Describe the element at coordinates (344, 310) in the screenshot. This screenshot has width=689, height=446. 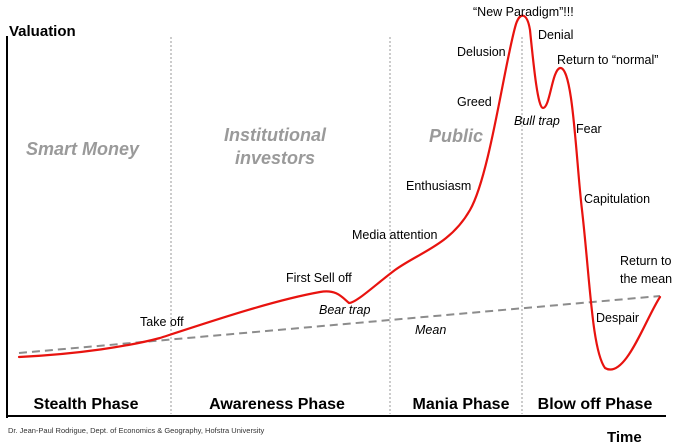
I see `label-bear-trap: Bear trap` at that location.